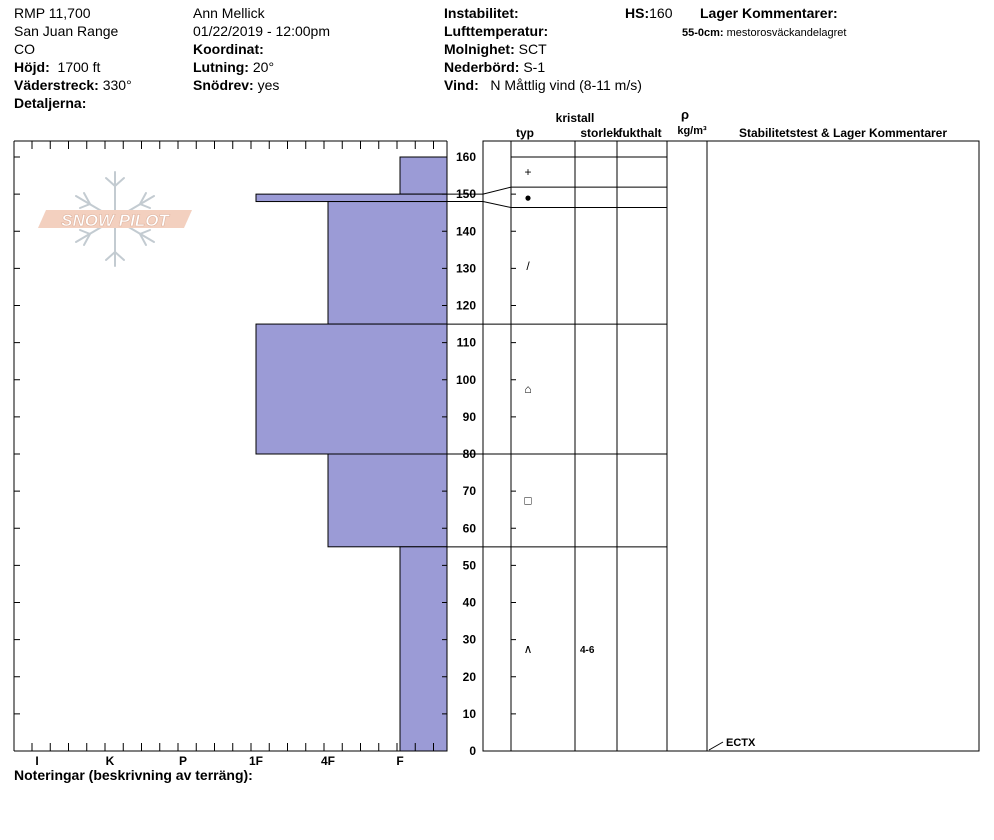 This screenshot has height=840, width=994. Describe the element at coordinates (56, 85) in the screenshot. I see `aspect-label: Väderstreck:` at that location.